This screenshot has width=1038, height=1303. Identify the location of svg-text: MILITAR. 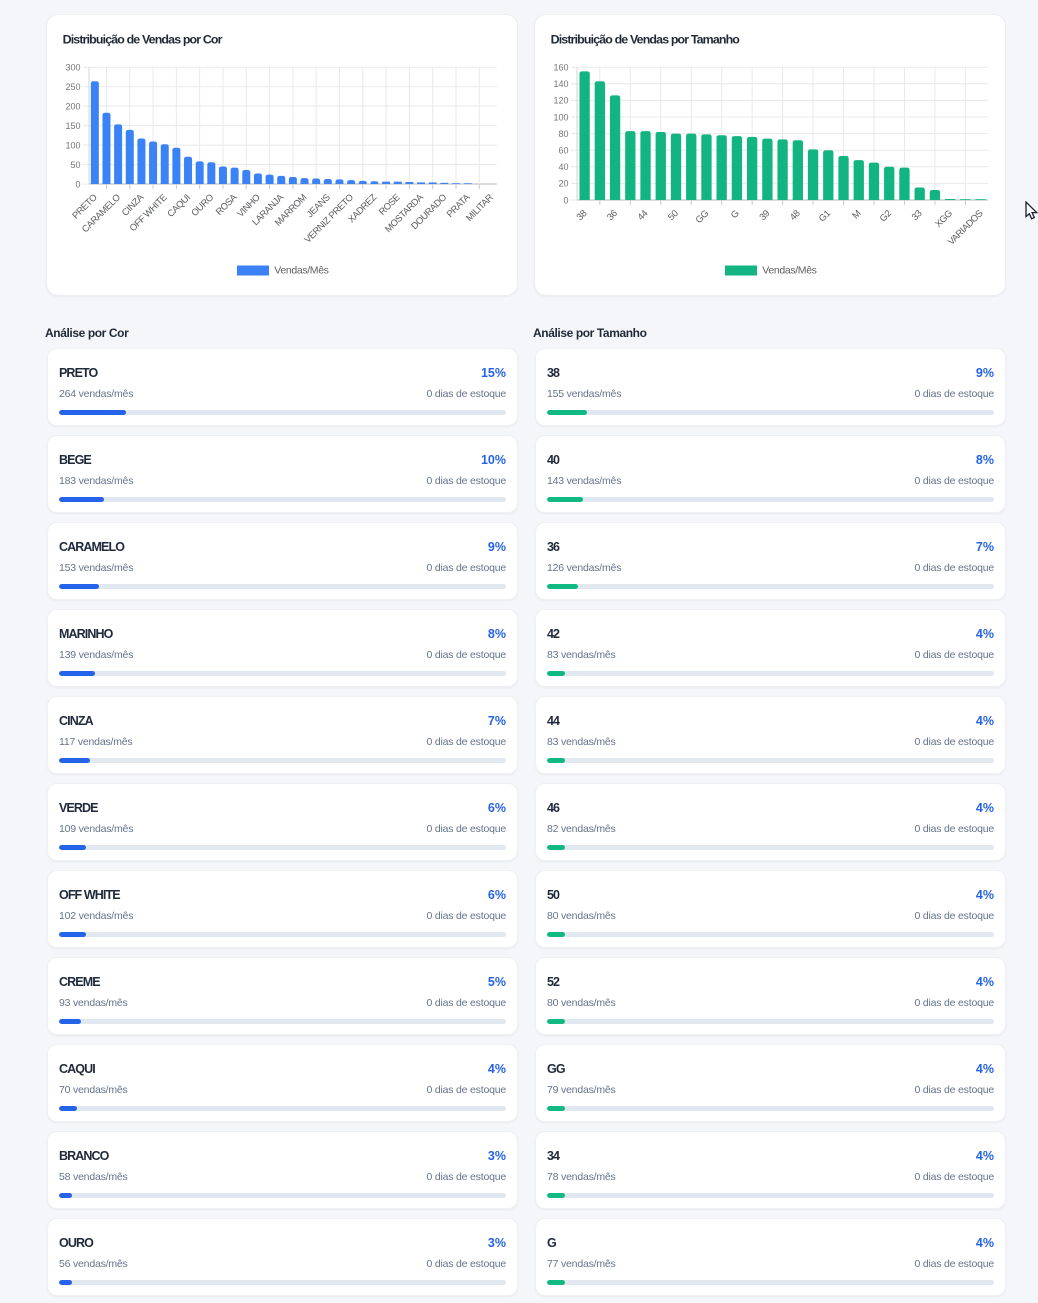
(479, 207).